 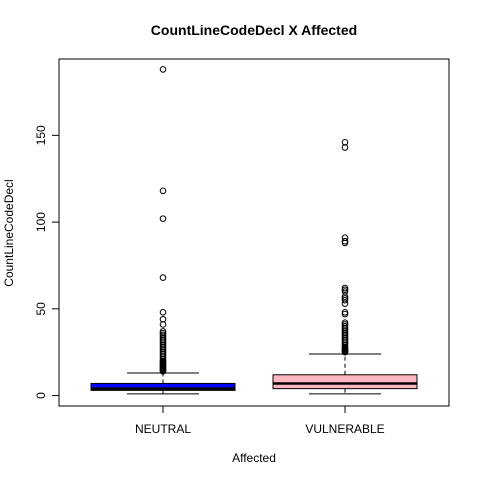 I want to click on y-tick-label: 150, so click(x=41, y=135).